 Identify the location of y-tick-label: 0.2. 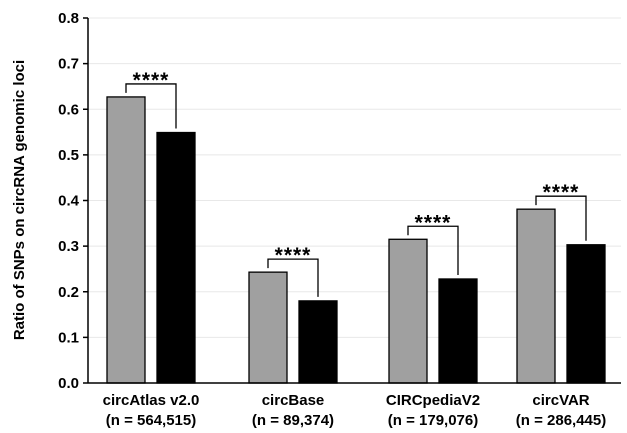
(68, 292).